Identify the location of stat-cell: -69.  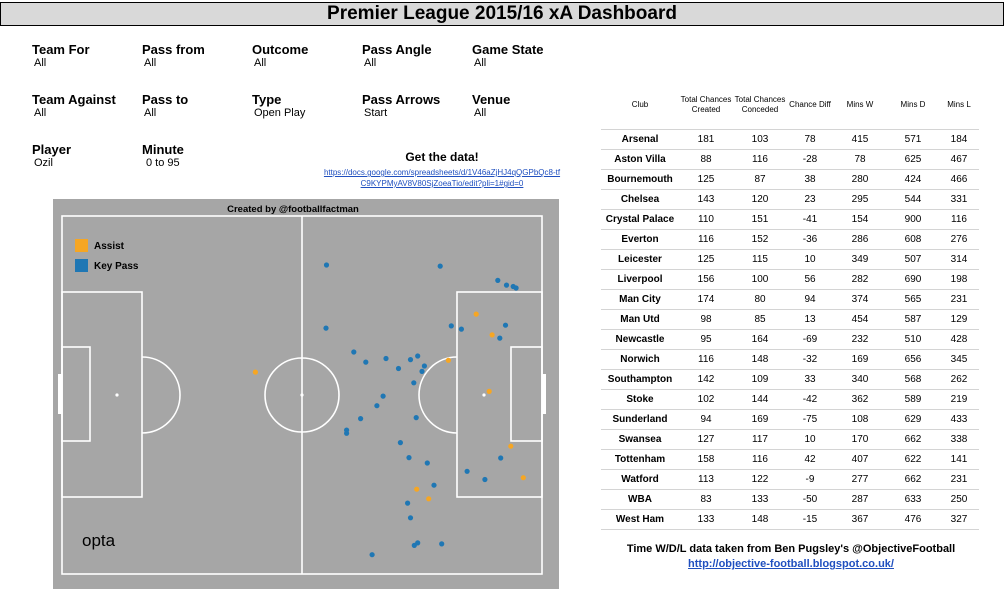
(810, 339).